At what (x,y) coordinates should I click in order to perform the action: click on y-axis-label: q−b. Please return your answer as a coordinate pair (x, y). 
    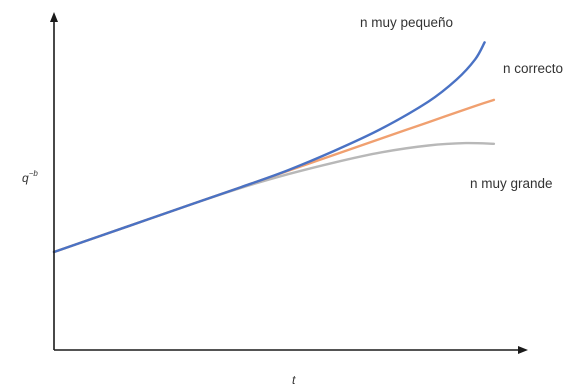
    Looking at the image, I should click on (30, 177).